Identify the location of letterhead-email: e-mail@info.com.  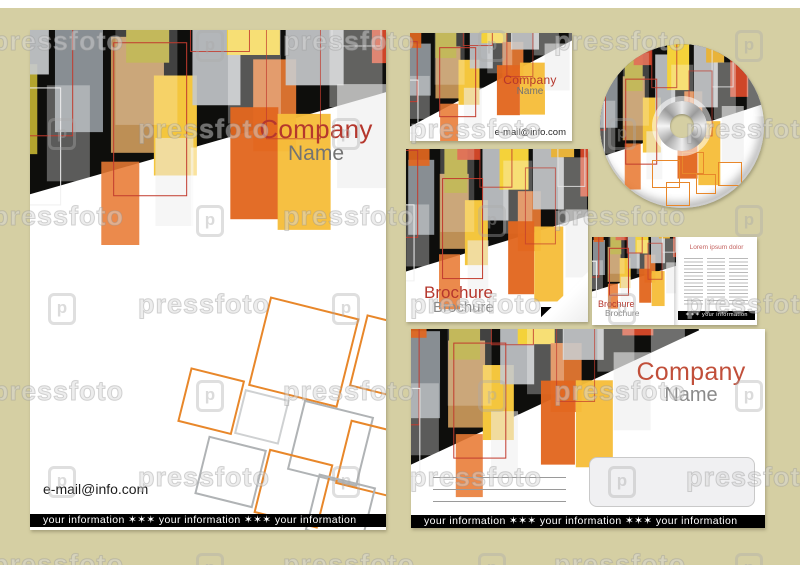
(96, 489).